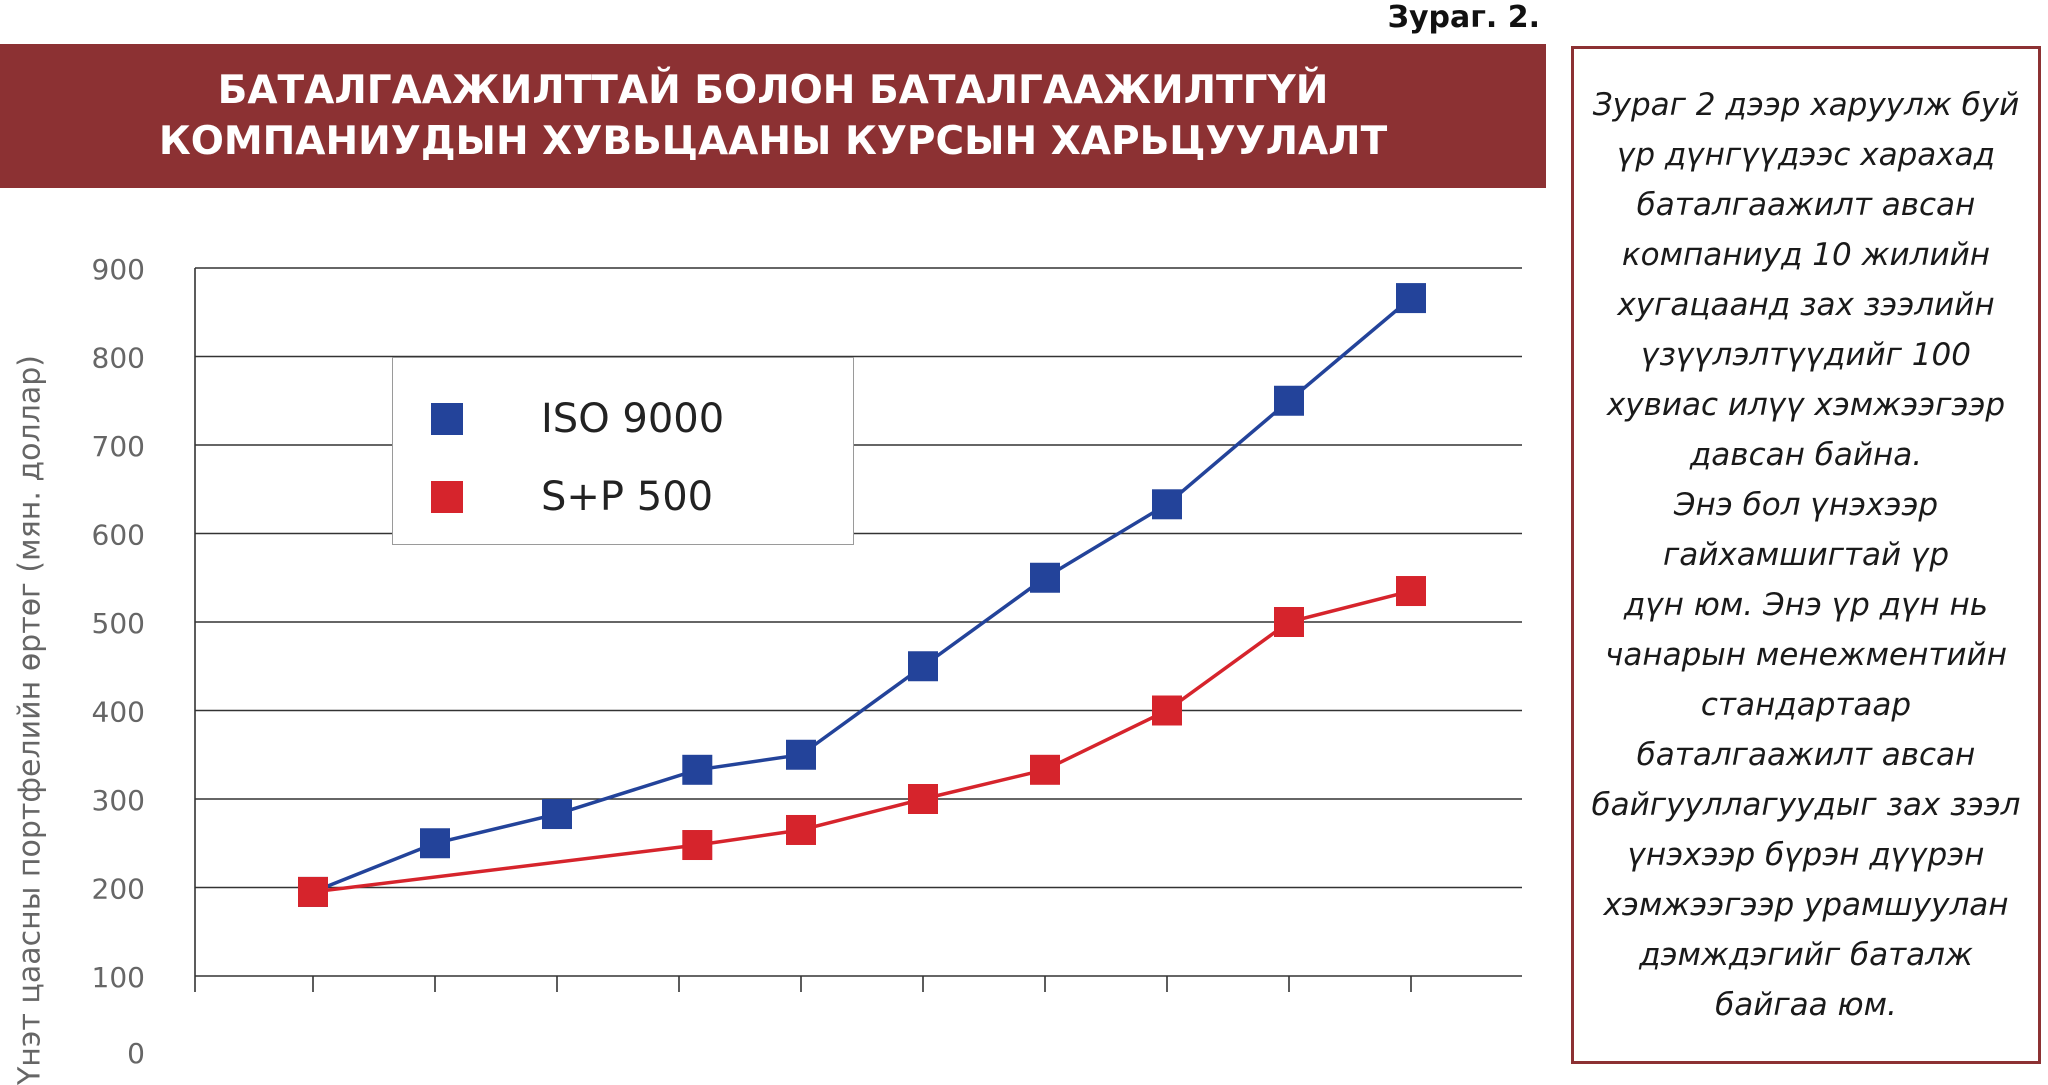  What do you see at coordinates (118, 889) in the screenshot?
I see `y-tick-label: 200` at bounding box center [118, 889].